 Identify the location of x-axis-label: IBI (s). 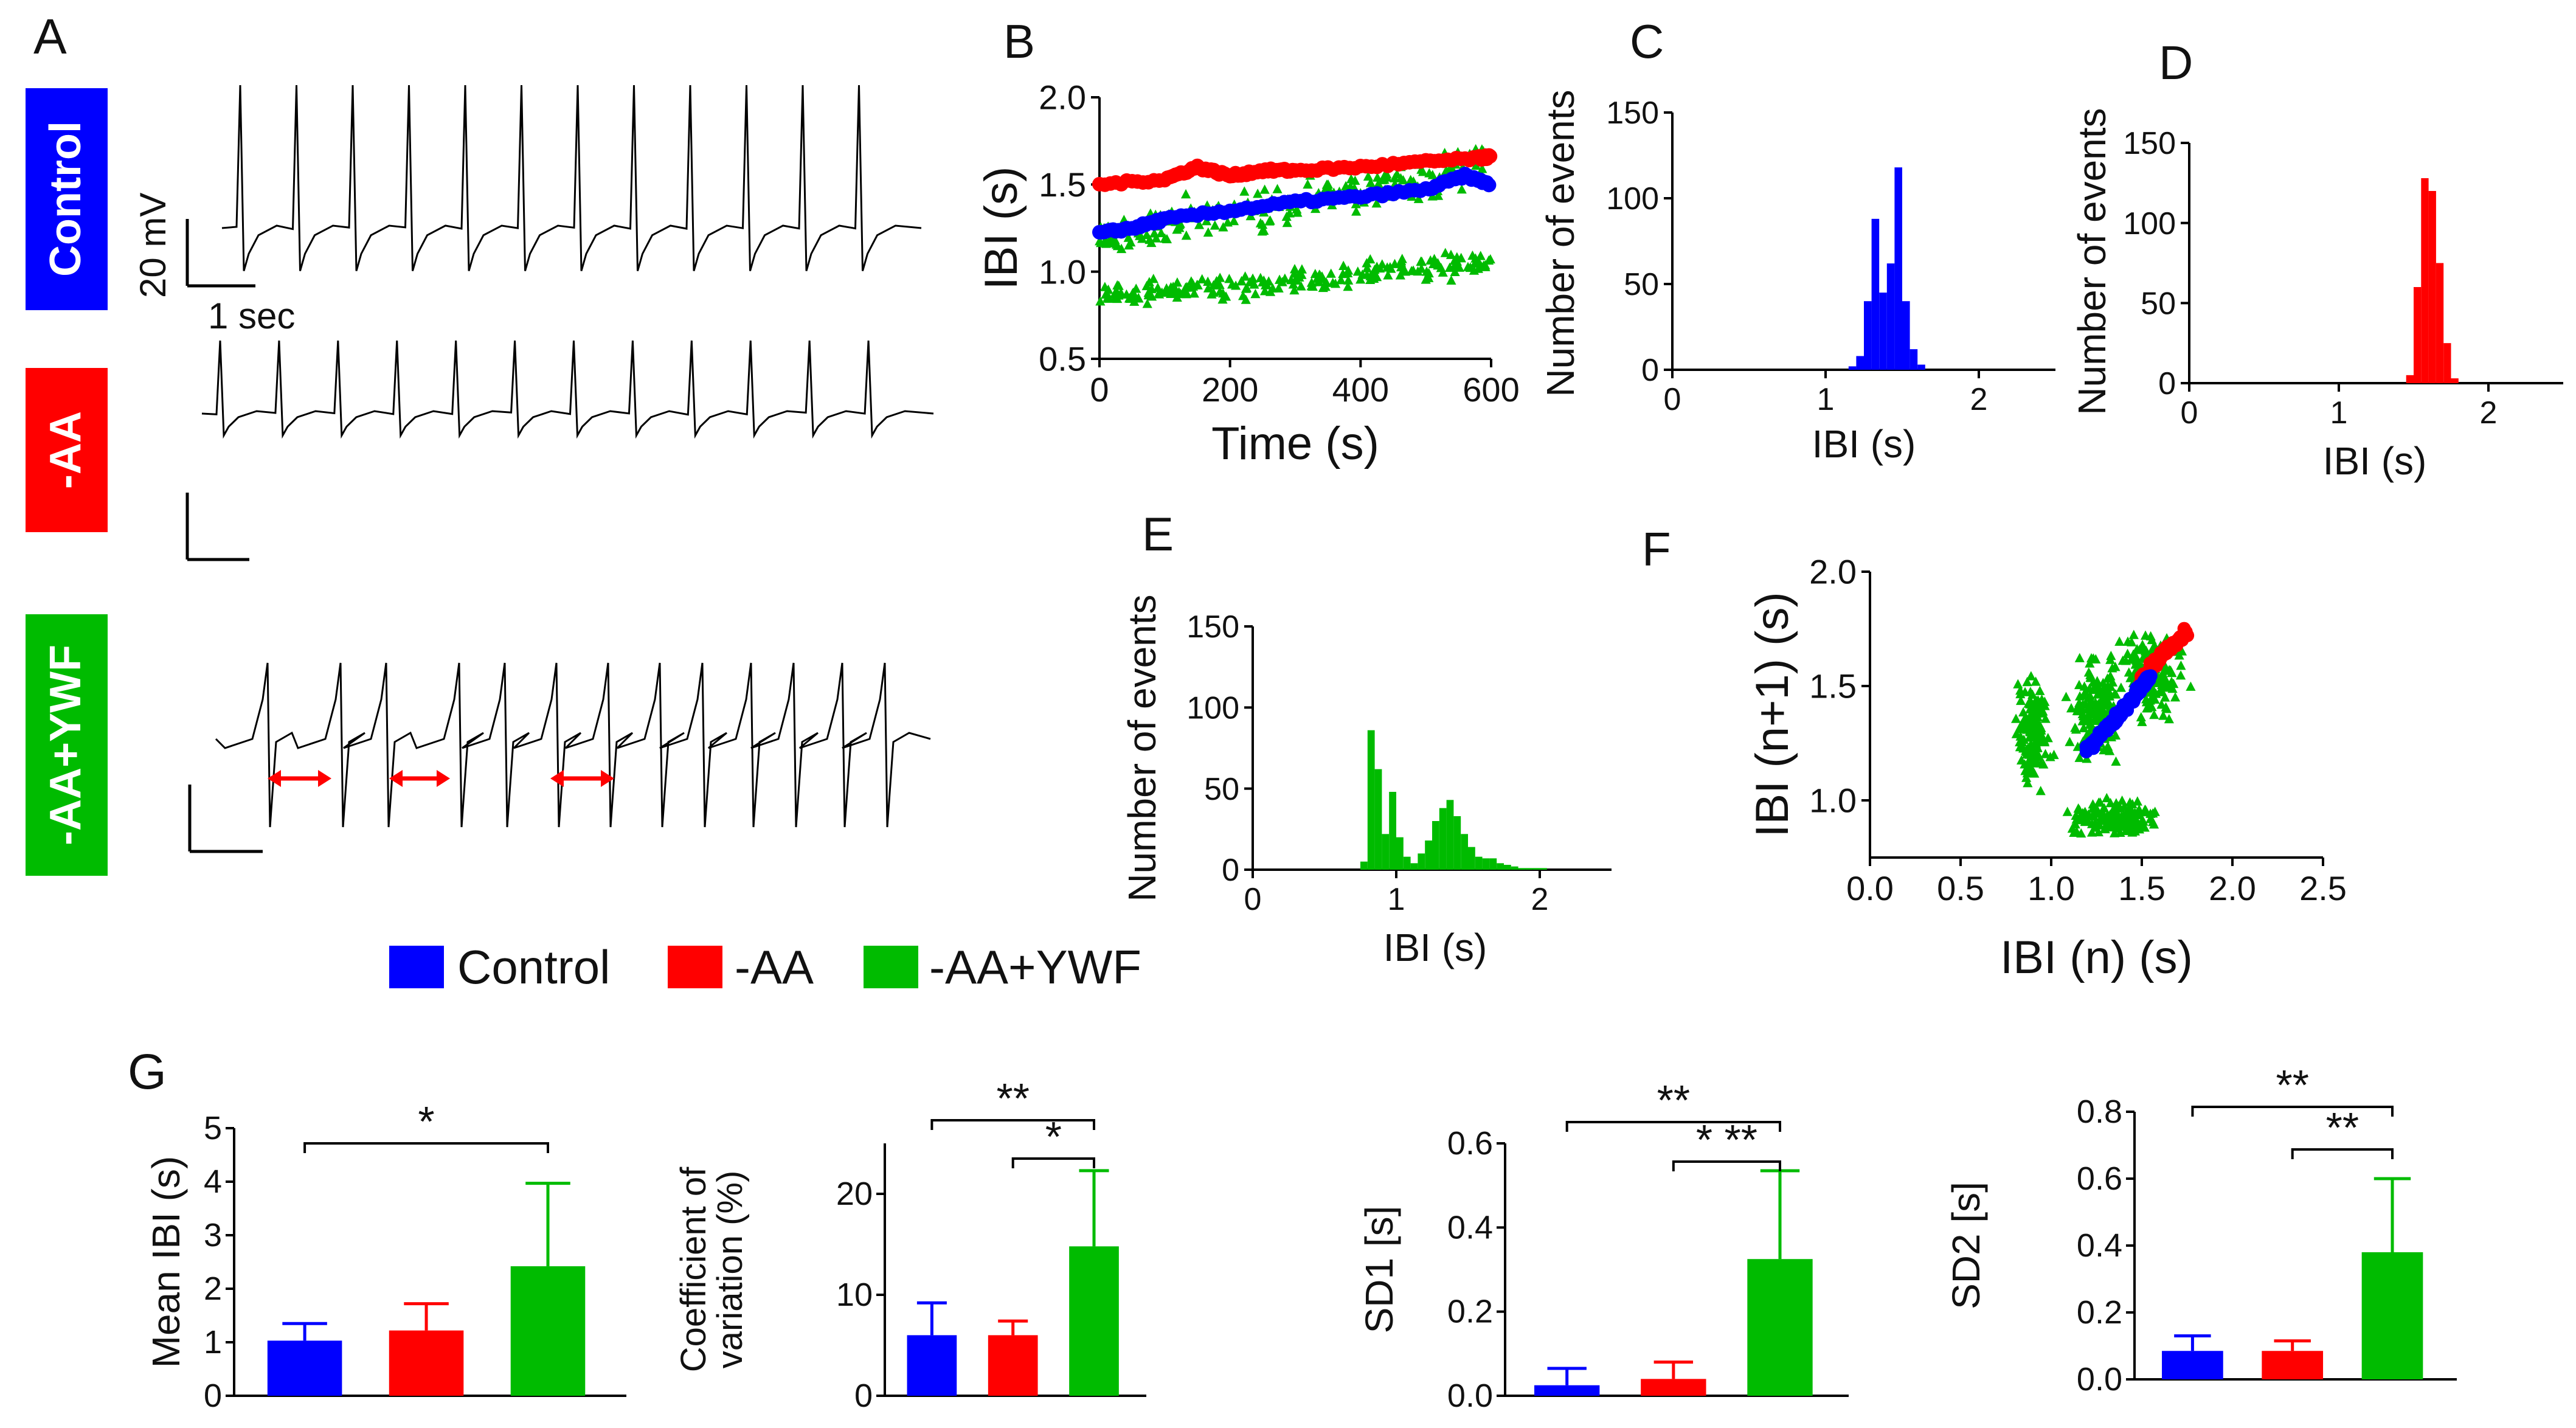
(1435, 947).